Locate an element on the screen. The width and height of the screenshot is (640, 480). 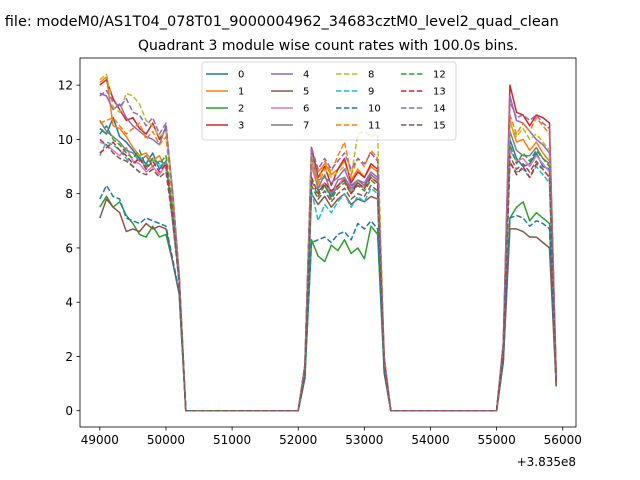
x-tick-label: 55000 is located at coordinates (497, 440).